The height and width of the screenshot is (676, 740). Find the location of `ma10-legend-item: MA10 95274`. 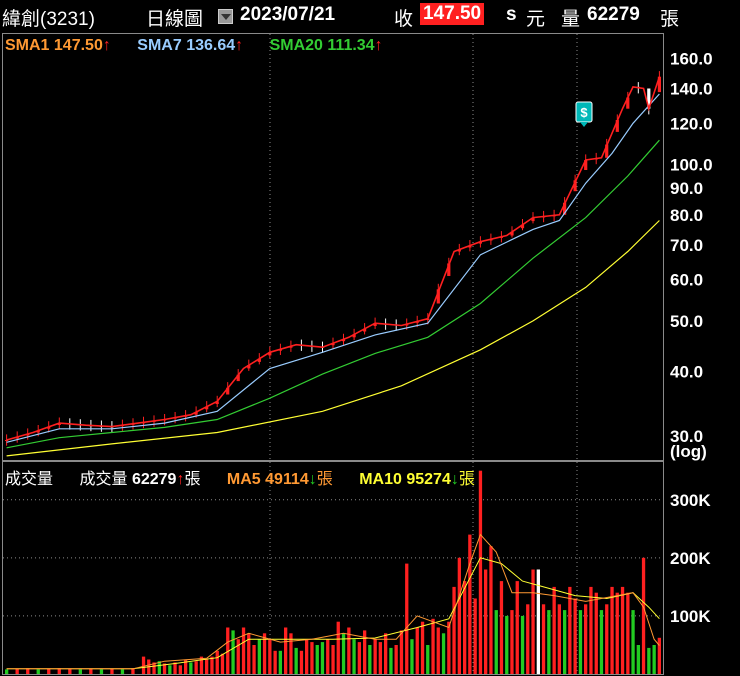

ma10-legend-item: MA10 95274 is located at coordinates (405, 479).